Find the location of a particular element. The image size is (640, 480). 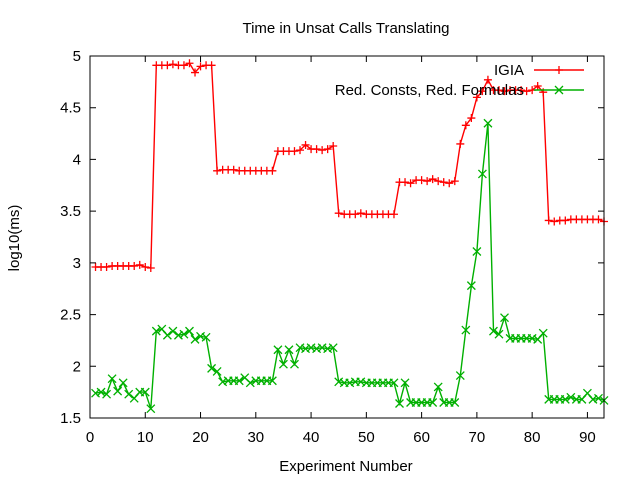

legend-label: Red. Consts, Red. Formulas is located at coordinates (429, 90).